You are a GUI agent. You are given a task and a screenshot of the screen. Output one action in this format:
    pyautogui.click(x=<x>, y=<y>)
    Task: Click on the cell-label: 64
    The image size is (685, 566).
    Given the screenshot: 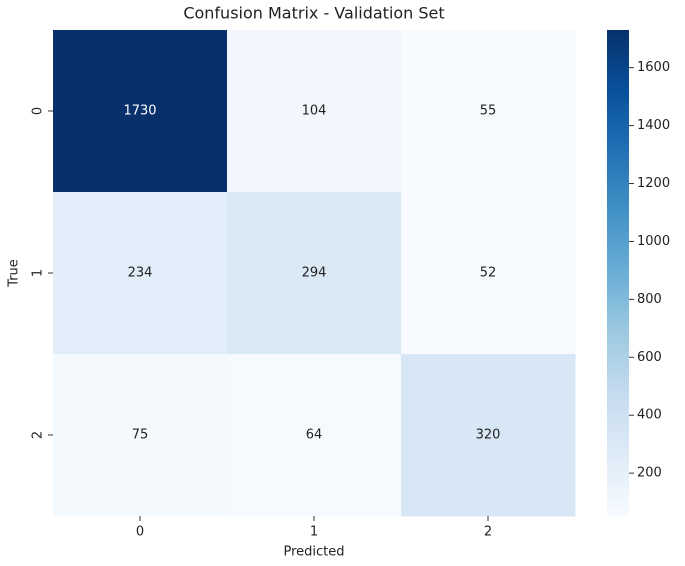 What is the action you would take?
    pyautogui.click(x=314, y=435)
    